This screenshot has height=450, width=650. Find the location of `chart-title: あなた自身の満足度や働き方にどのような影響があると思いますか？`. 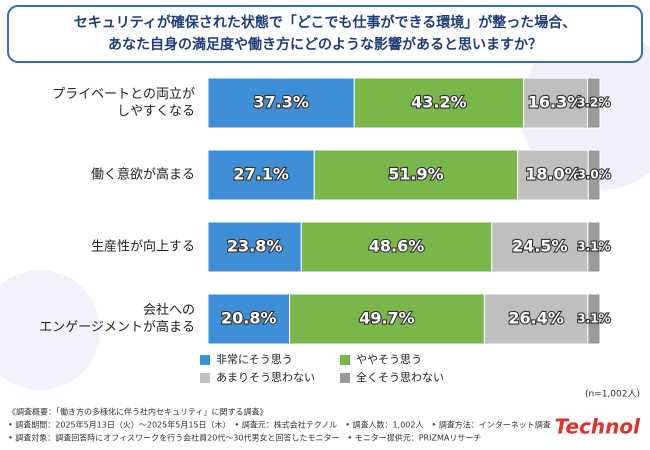

chart-title: あなた自身の満足度や働き方にどのような影響があると思いますか？ is located at coordinates (325, 44).